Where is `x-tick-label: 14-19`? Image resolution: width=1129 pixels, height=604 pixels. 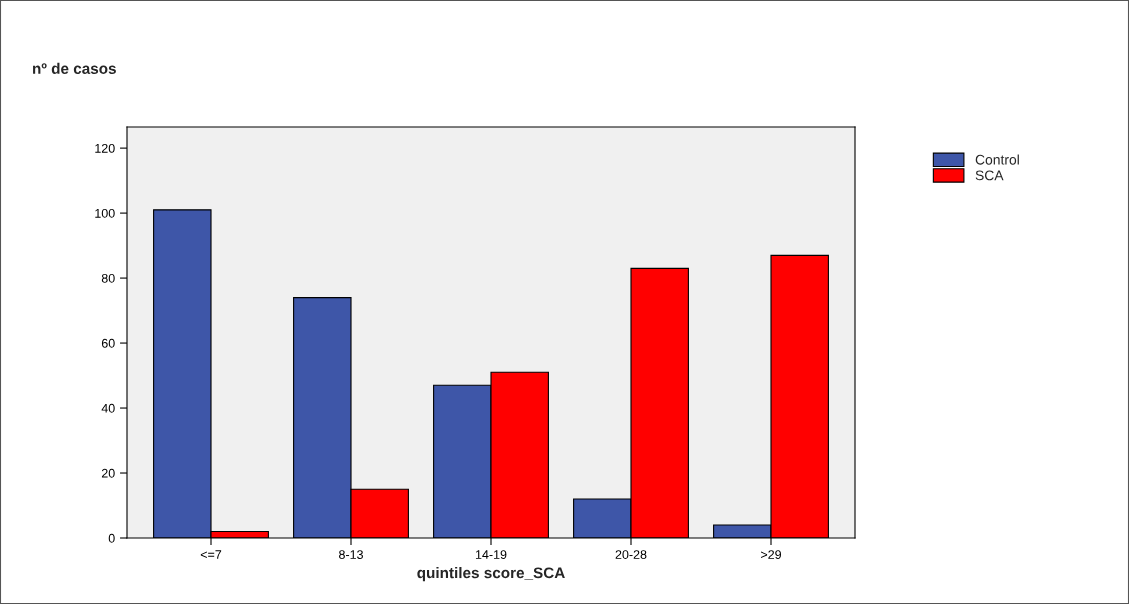 x-tick-label: 14-19 is located at coordinates (491, 554).